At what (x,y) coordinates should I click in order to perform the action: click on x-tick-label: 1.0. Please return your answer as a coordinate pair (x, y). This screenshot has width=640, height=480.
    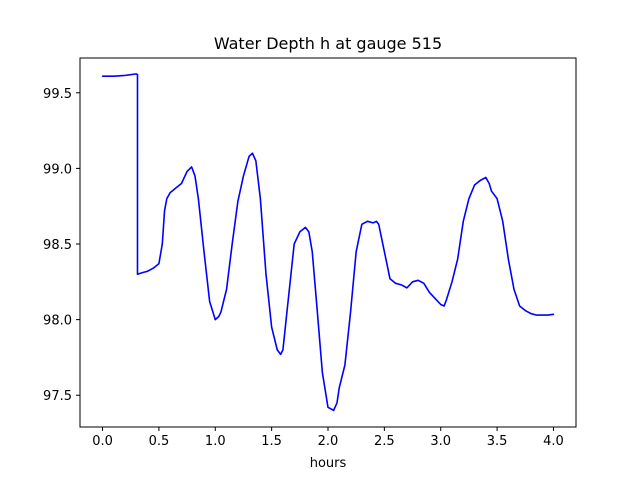
    Looking at the image, I should click on (215, 441).